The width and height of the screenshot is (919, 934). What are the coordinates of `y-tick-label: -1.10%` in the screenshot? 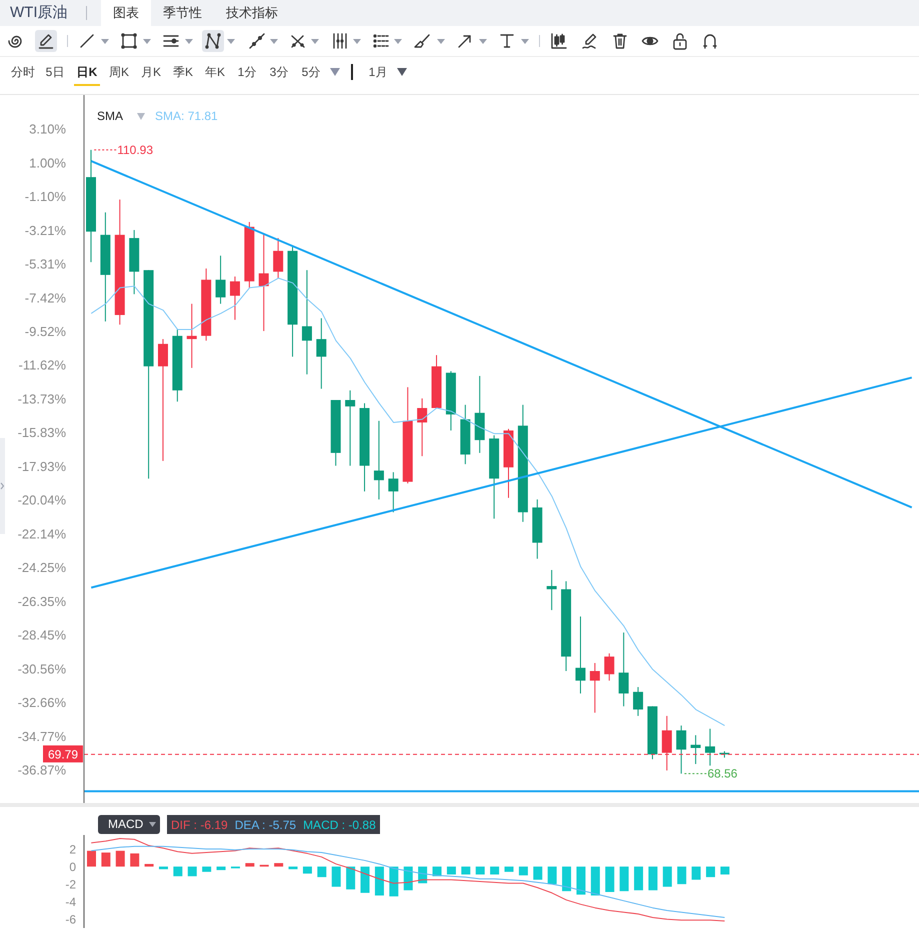 It's located at (45, 196).